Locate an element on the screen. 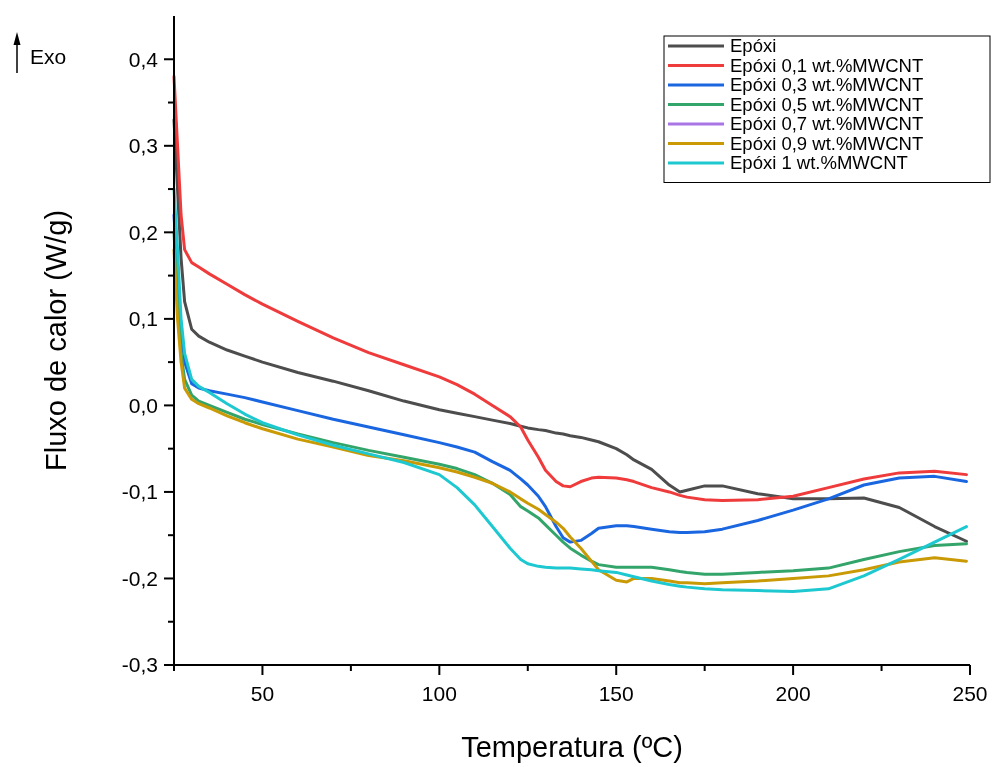 Image resolution: width=1001 pixels, height=767 pixels. y-tick-label: -0,1 is located at coordinates (139, 492).